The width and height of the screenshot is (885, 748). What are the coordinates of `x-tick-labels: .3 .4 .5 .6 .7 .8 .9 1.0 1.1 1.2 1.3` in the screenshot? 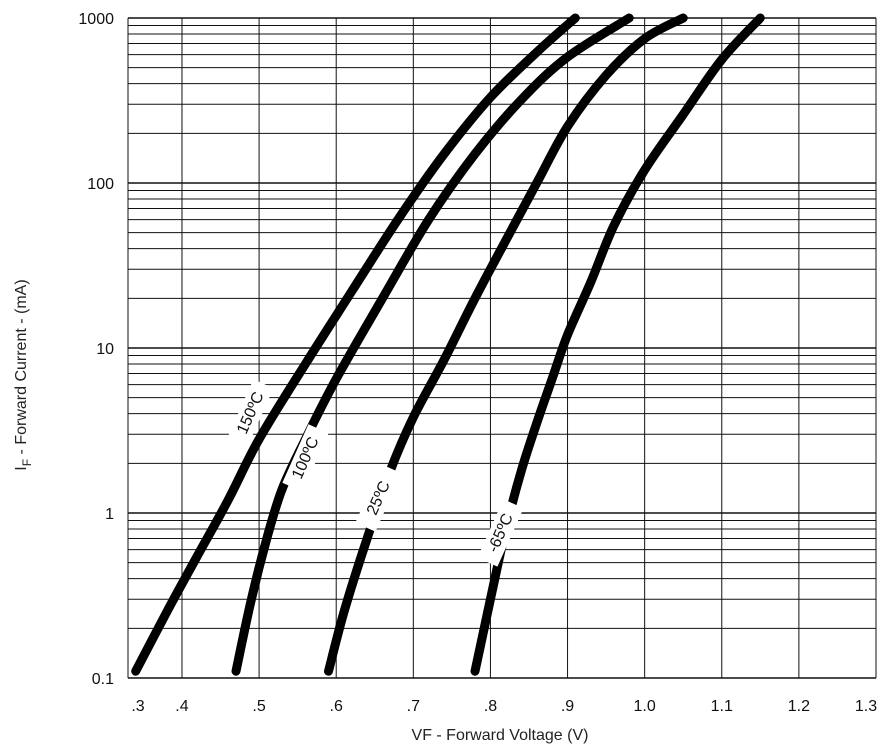 It's located at (504, 706).